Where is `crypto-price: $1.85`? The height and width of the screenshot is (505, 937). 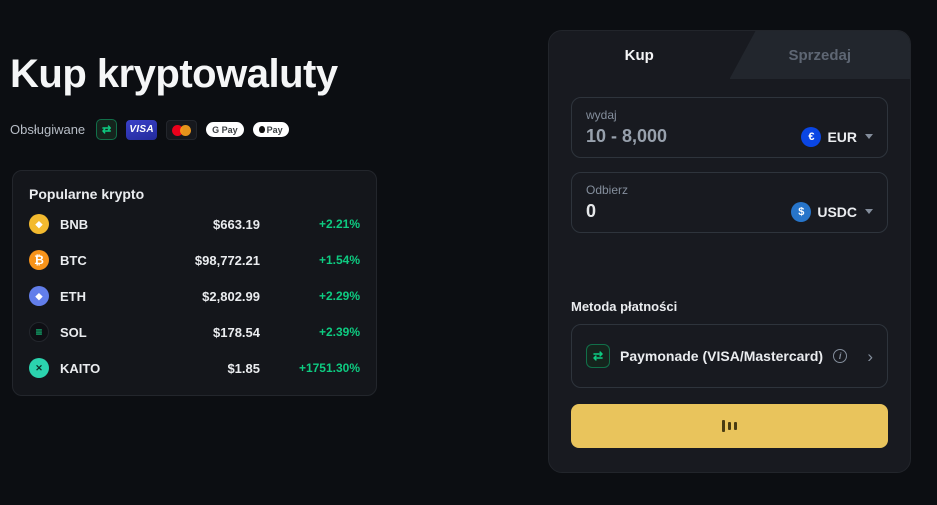 crypto-price: $1.85 is located at coordinates (243, 368).